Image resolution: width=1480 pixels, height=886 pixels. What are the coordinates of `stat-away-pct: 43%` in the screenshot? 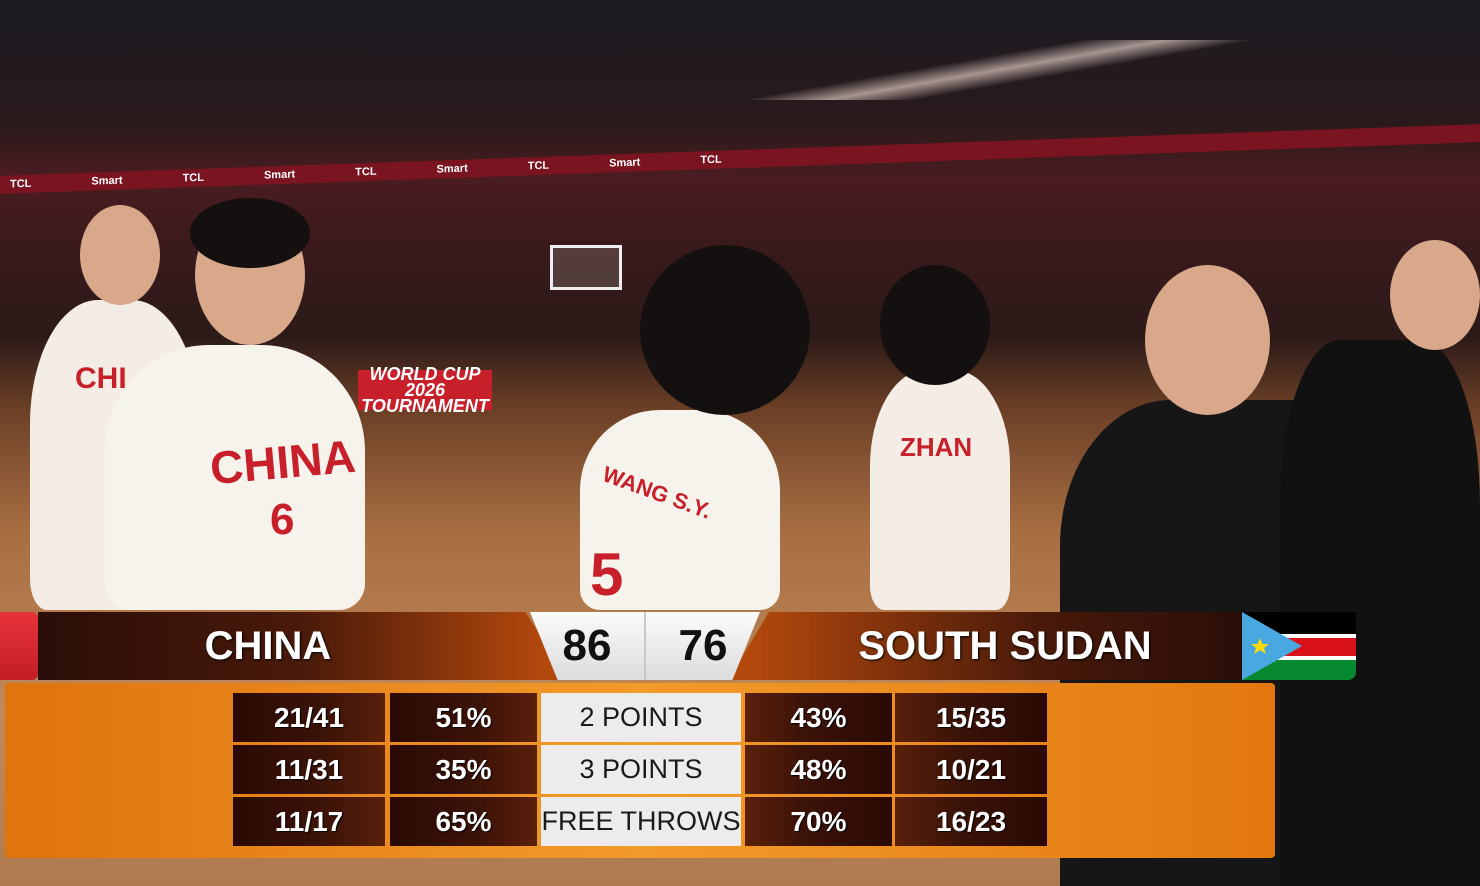 It's located at (818, 717).